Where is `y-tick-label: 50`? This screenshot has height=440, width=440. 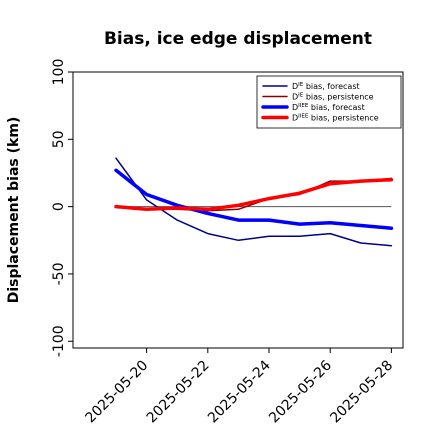 y-tick-label: 50 is located at coordinates (59, 139).